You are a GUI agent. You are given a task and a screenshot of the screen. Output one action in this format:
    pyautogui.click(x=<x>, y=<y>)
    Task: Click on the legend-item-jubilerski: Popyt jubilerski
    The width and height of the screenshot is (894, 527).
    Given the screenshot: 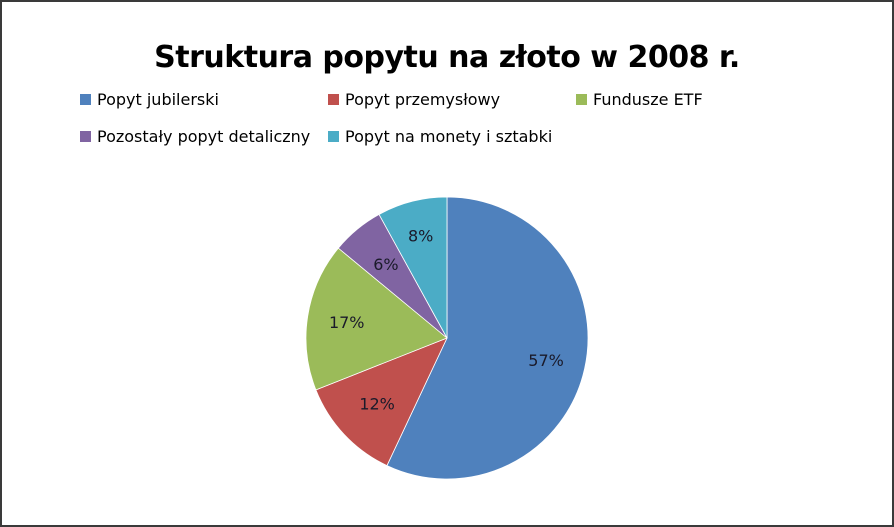 What is the action you would take?
    pyautogui.click(x=149, y=99)
    